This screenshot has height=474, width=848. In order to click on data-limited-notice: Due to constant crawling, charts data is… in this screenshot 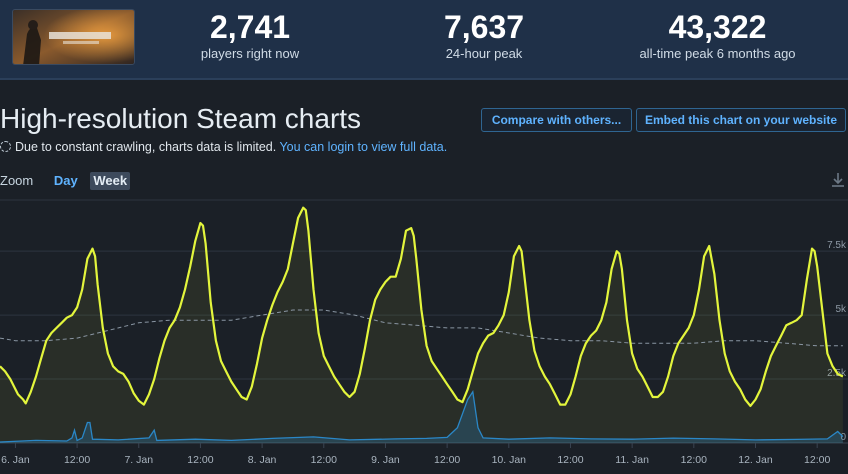, I will do `click(223, 147)`.